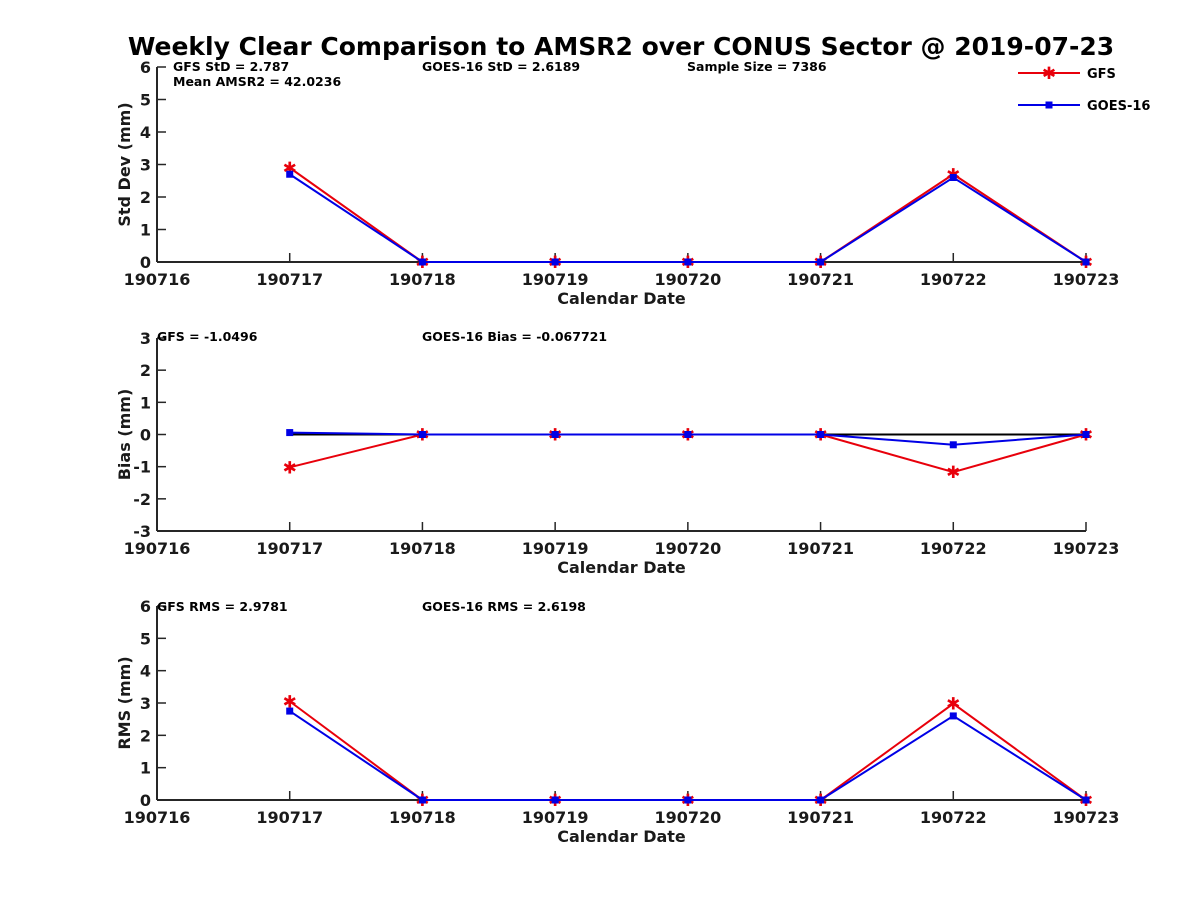 Image resolution: width=1200 pixels, height=900 pixels. Describe the element at coordinates (145, 338) in the screenshot. I see `bias-y-tick-label: 3` at that location.